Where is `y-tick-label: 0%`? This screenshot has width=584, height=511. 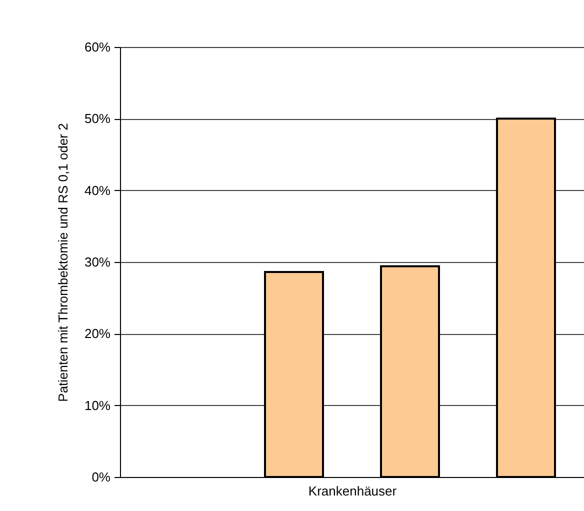 y-tick-label: 0% is located at coordinates (101, 477).